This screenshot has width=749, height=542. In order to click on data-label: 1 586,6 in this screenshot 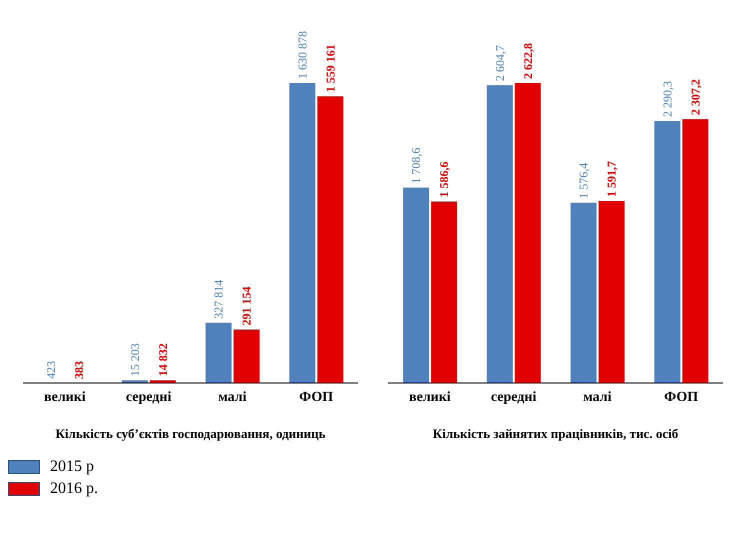, I will do `click(444, 180)`.